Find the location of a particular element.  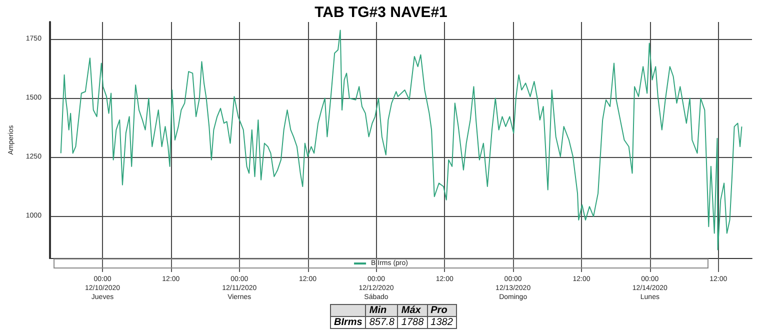

stats-table: Min Máx Pro BIrms 857.8 1788 1382 is located at coordinates (393, 316).